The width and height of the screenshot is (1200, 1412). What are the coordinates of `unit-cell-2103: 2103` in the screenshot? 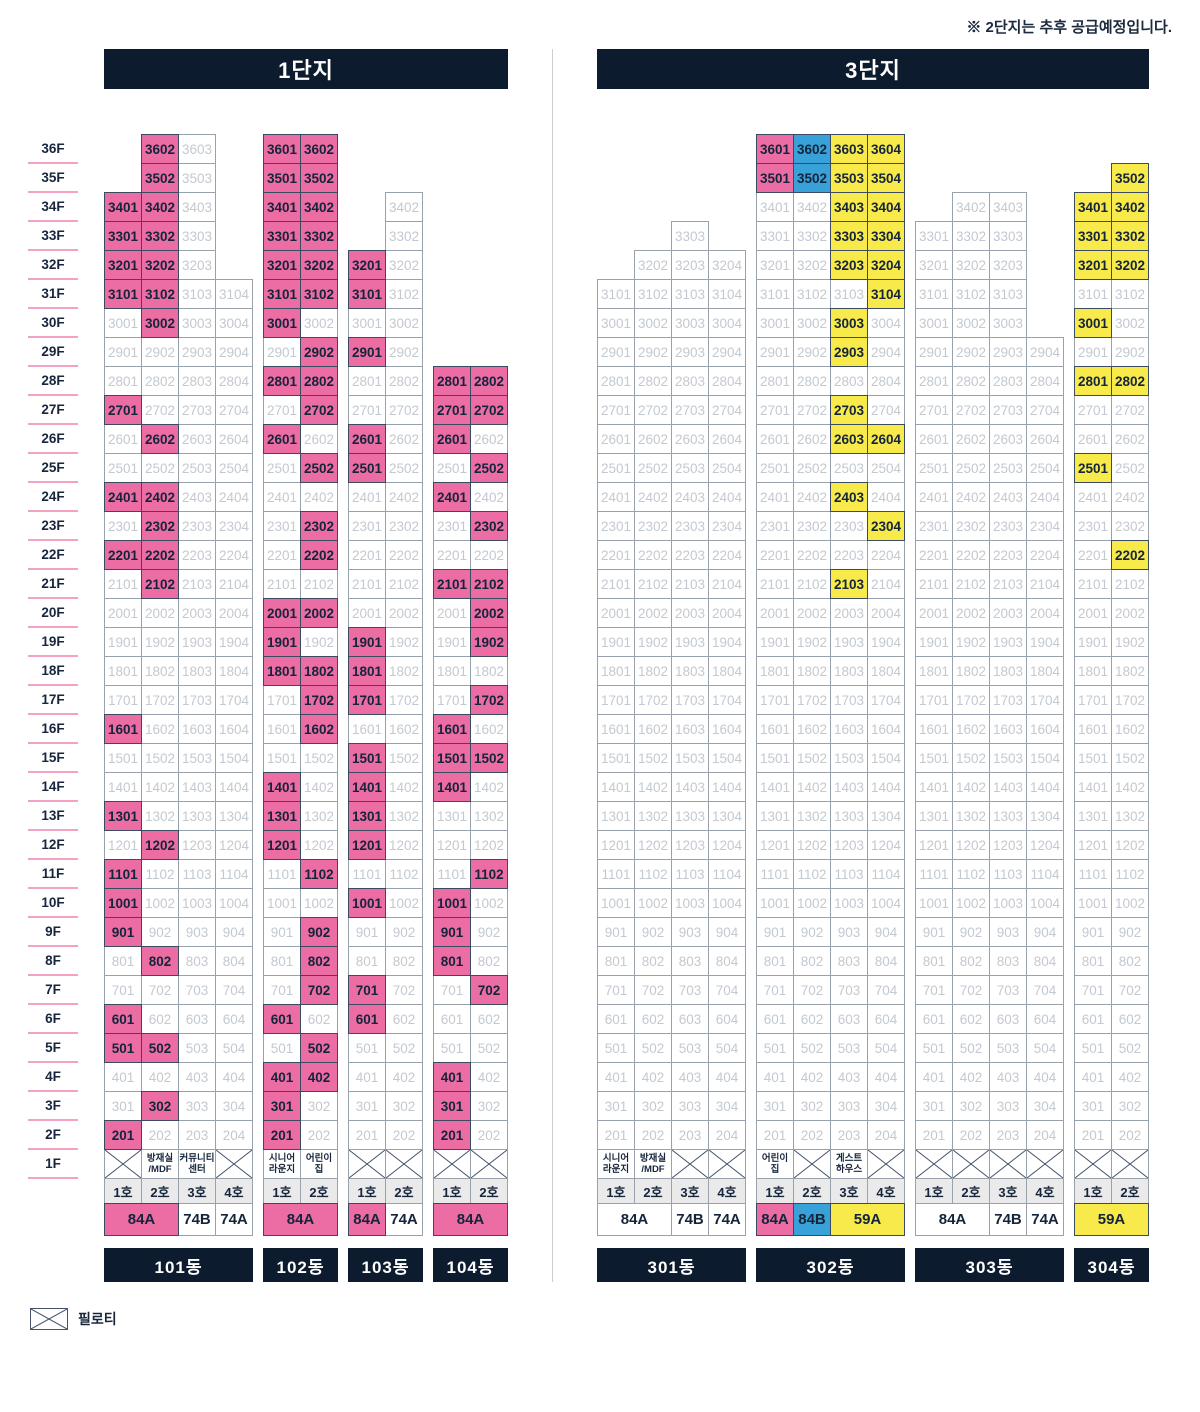 It's located at (849, 584).